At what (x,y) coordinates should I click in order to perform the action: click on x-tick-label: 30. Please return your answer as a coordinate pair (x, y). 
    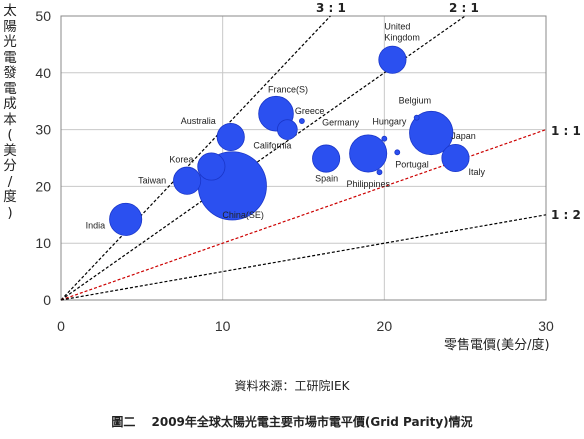
    Looking at the image, I should click on (546, 326).